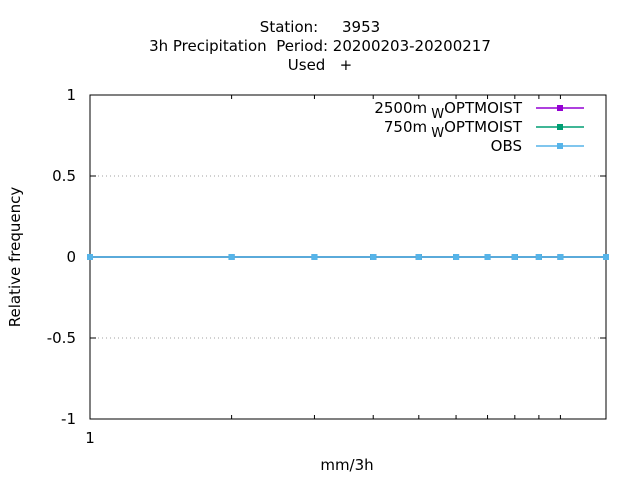 The width and height of the screenshot is (640, 480). Describe the element at coordinates (453, 129) in the screenshot. I see `legend-label-1: 750m WOPTMOIST` at that location.